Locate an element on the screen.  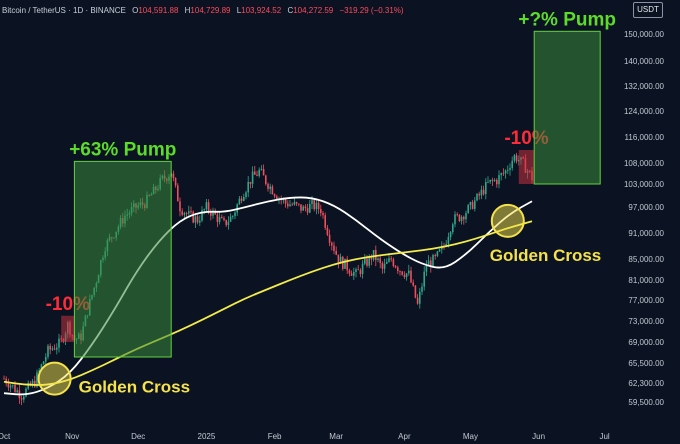
symbol-label: Bitcoin / TetherUS · 1D · BINANCE is located at coordinates (64, 10).